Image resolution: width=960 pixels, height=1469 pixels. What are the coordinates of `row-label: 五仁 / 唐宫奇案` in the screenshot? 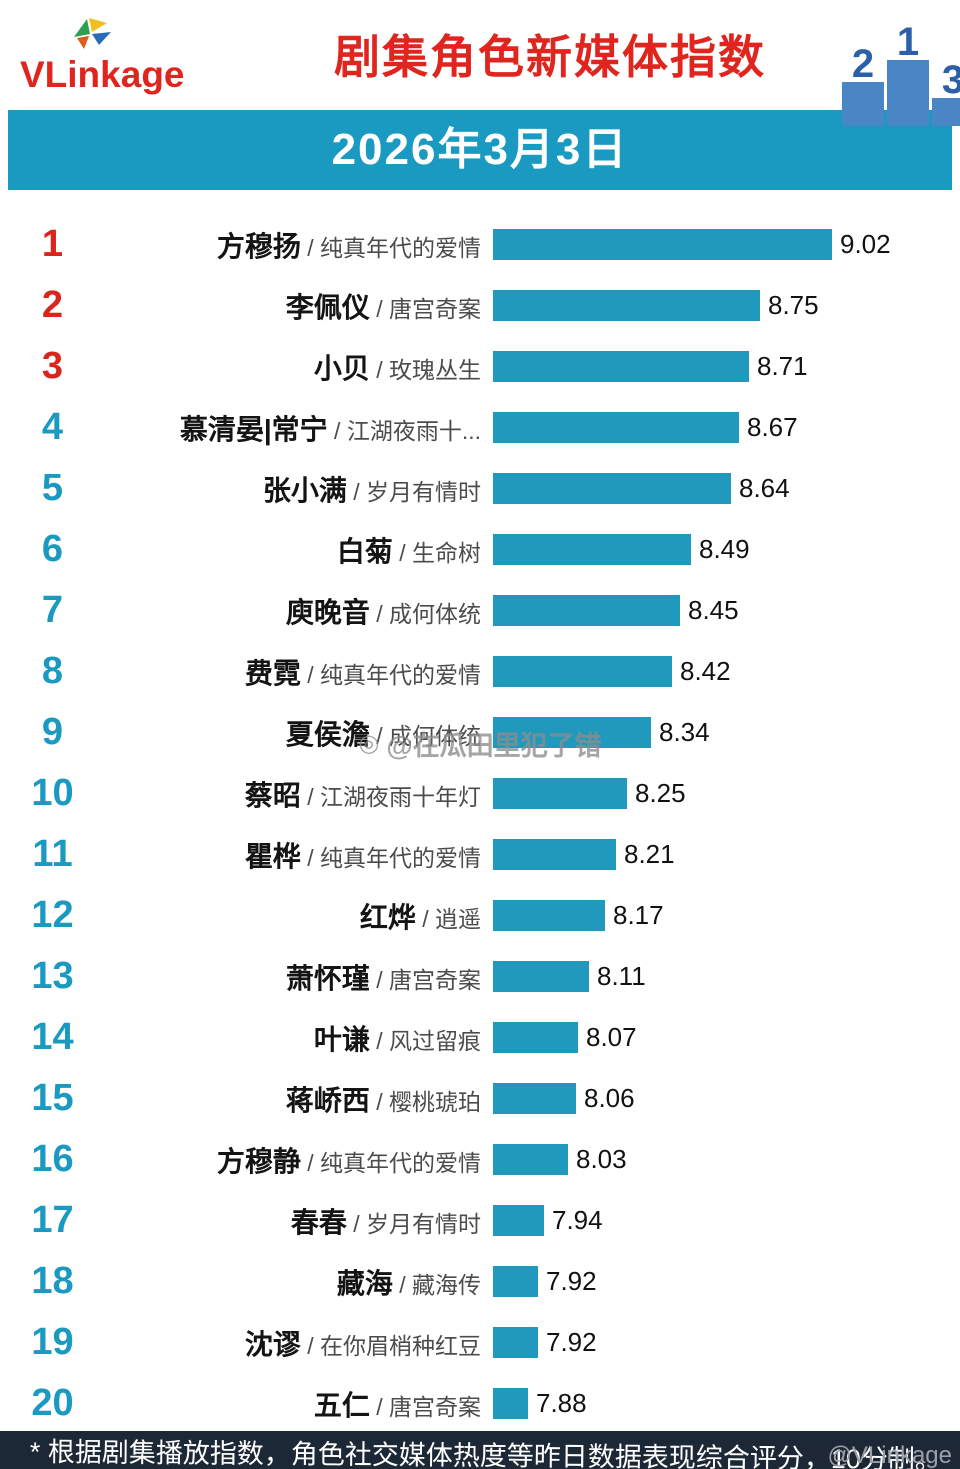 It's located at (299, 1404).